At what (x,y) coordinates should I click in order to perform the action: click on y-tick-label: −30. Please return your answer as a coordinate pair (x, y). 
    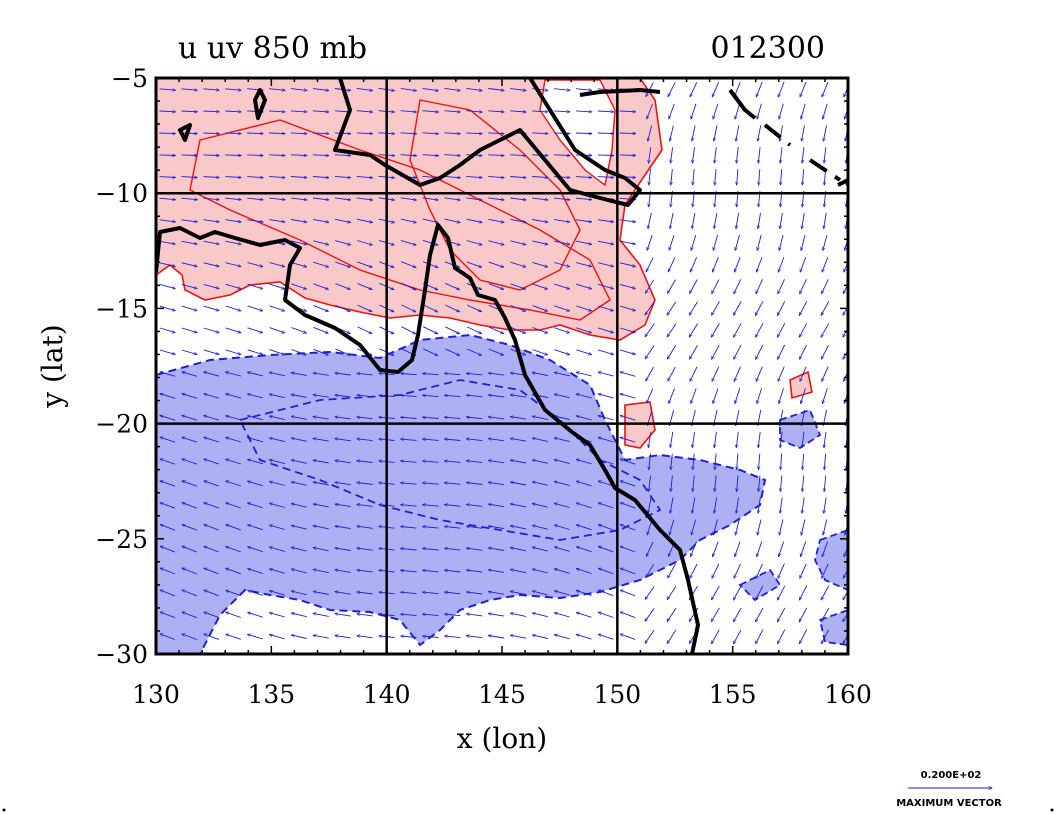
    Looking at the image, I should click on (121, 654).